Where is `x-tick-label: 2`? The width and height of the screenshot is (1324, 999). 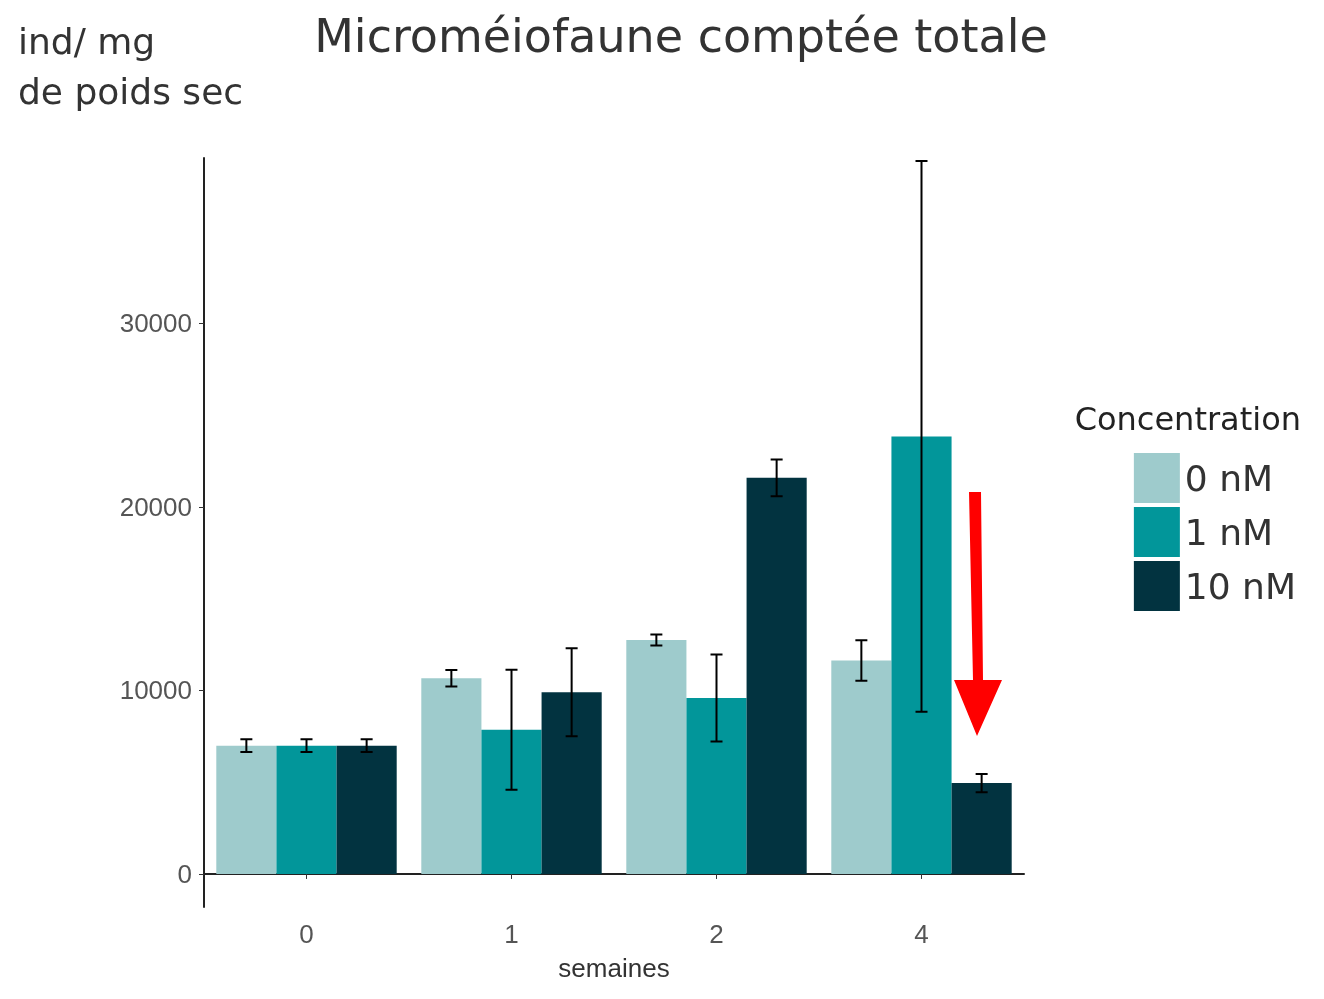 x-tick-label: 2 is located at coordinates (716, 934).